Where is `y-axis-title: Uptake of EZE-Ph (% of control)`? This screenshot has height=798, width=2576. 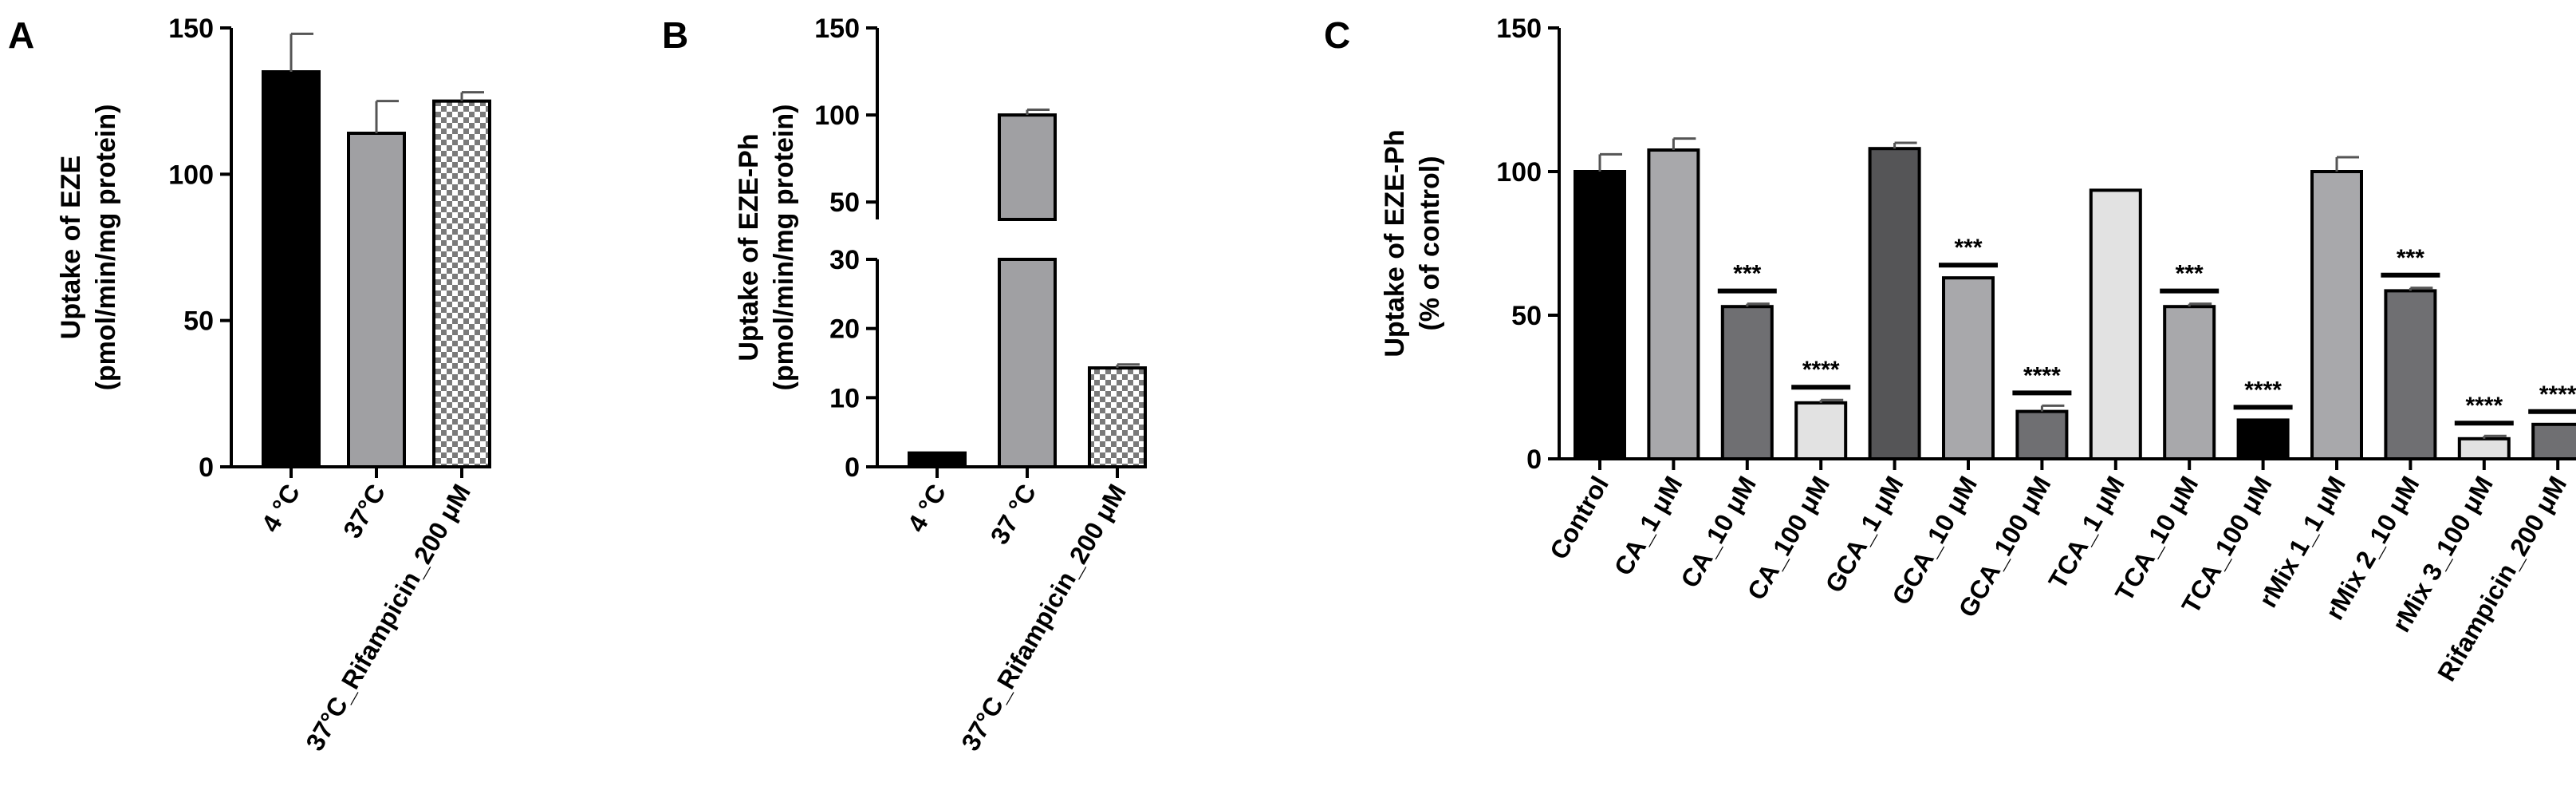
y-axis-title: Uptake of EZE-Ph (% of control) is located at coordinates (1412, 243).